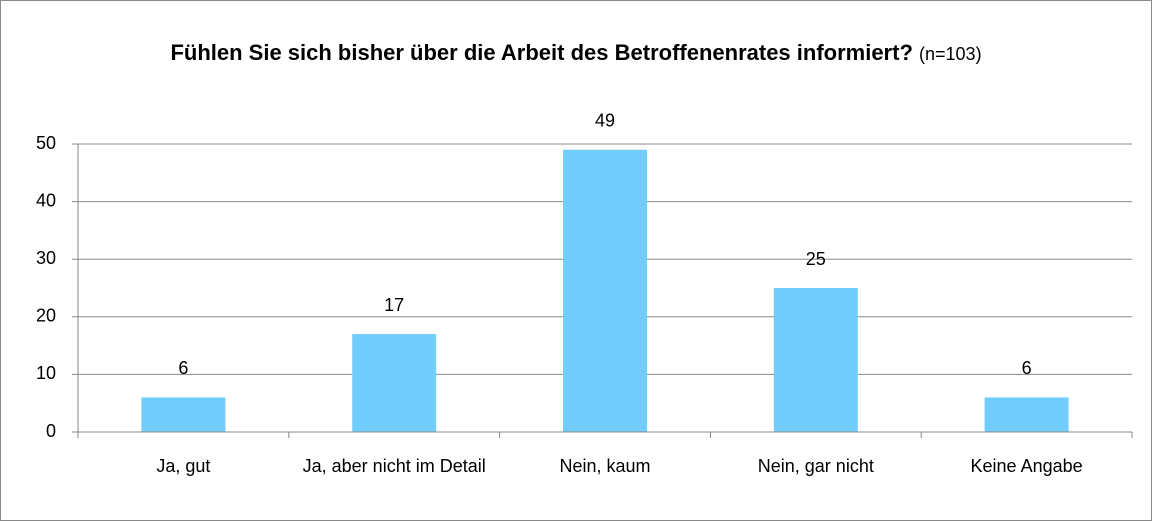 This screenshot has height=521, width=1152. What do you see at coordinates (46, 258) in the screenshot?
I see `y-tick-label: 30` at bounding box center [46, 258].